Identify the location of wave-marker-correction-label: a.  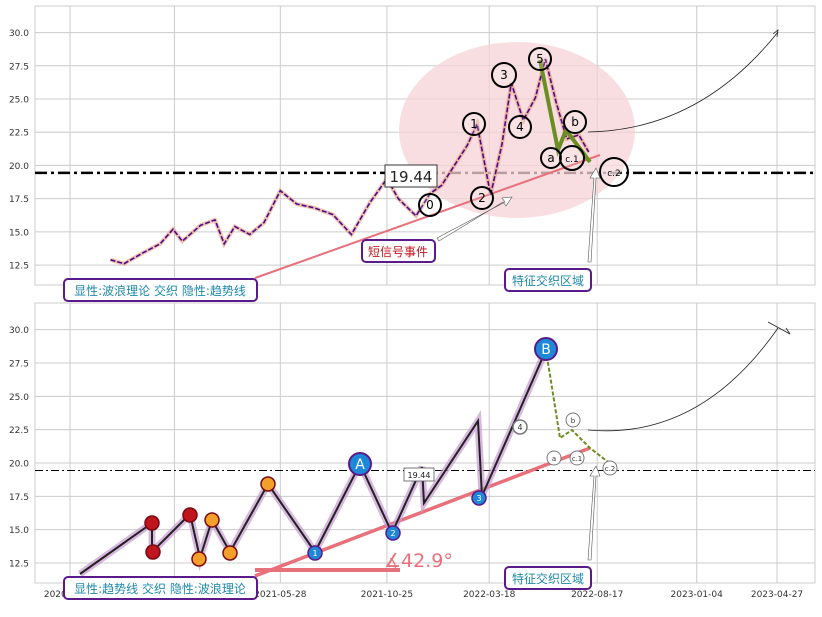
(554, 459).